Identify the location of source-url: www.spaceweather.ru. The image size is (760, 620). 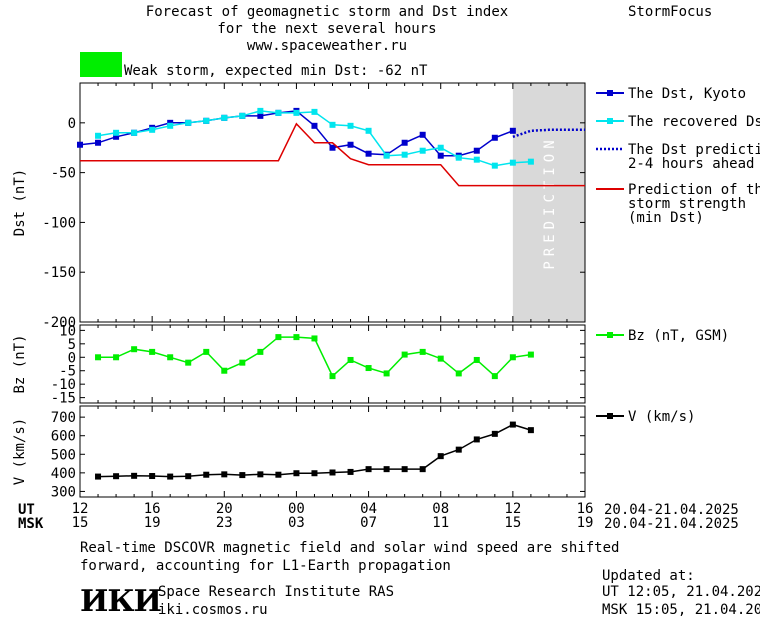
(327, 46).